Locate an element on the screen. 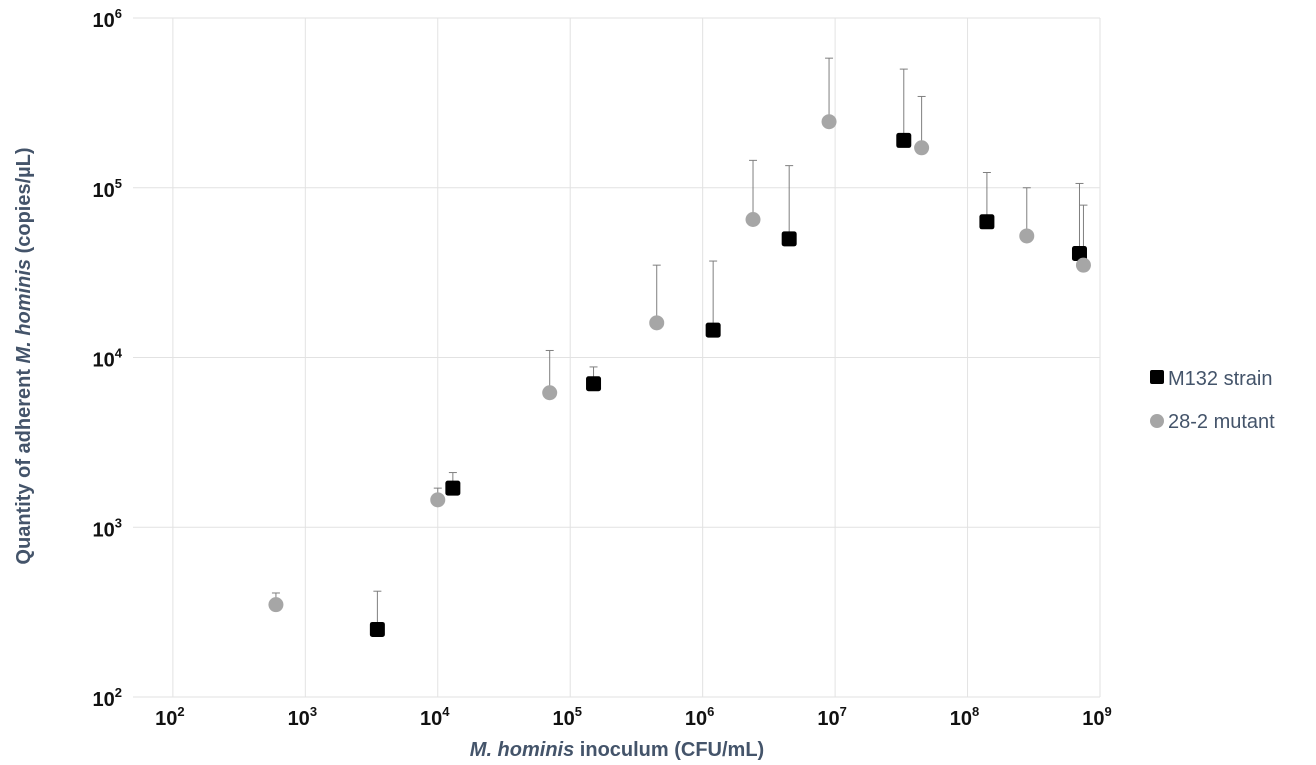 The image size is (1316, 765). legend: M132 strain 28-2 mutant is located at coordinates (1212, 400).